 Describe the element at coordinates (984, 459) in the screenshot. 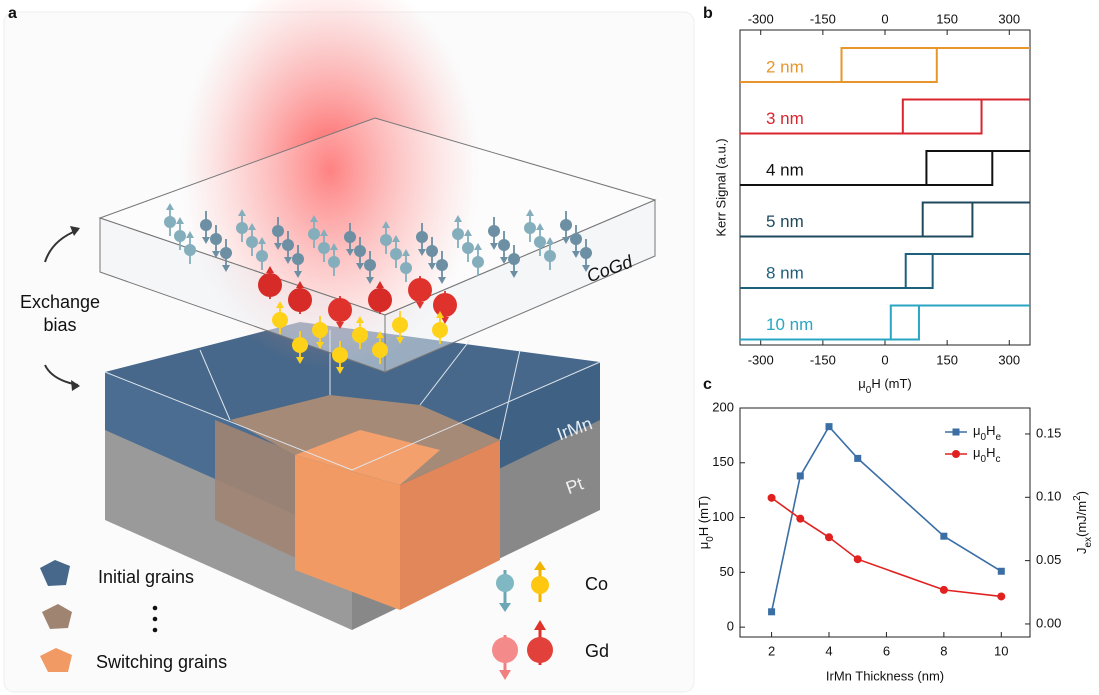

I see `legend-label-part: 0` at that location.